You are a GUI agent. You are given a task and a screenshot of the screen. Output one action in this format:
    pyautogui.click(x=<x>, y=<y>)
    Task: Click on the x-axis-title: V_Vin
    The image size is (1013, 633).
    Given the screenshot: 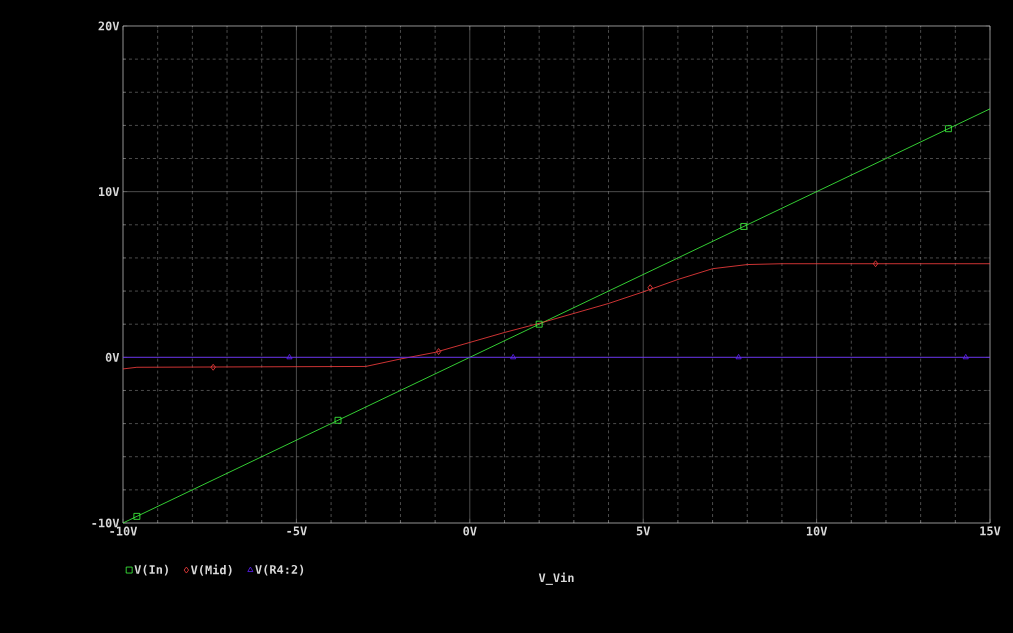 What is the action you would take?
    pyautogui.click(x=556, y=578)
    